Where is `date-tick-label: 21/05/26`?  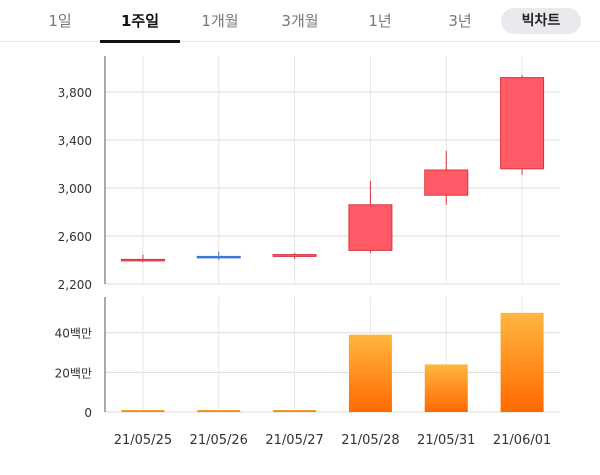 date-tick-label: 21/05/26 is located at coordinates (219, 440).